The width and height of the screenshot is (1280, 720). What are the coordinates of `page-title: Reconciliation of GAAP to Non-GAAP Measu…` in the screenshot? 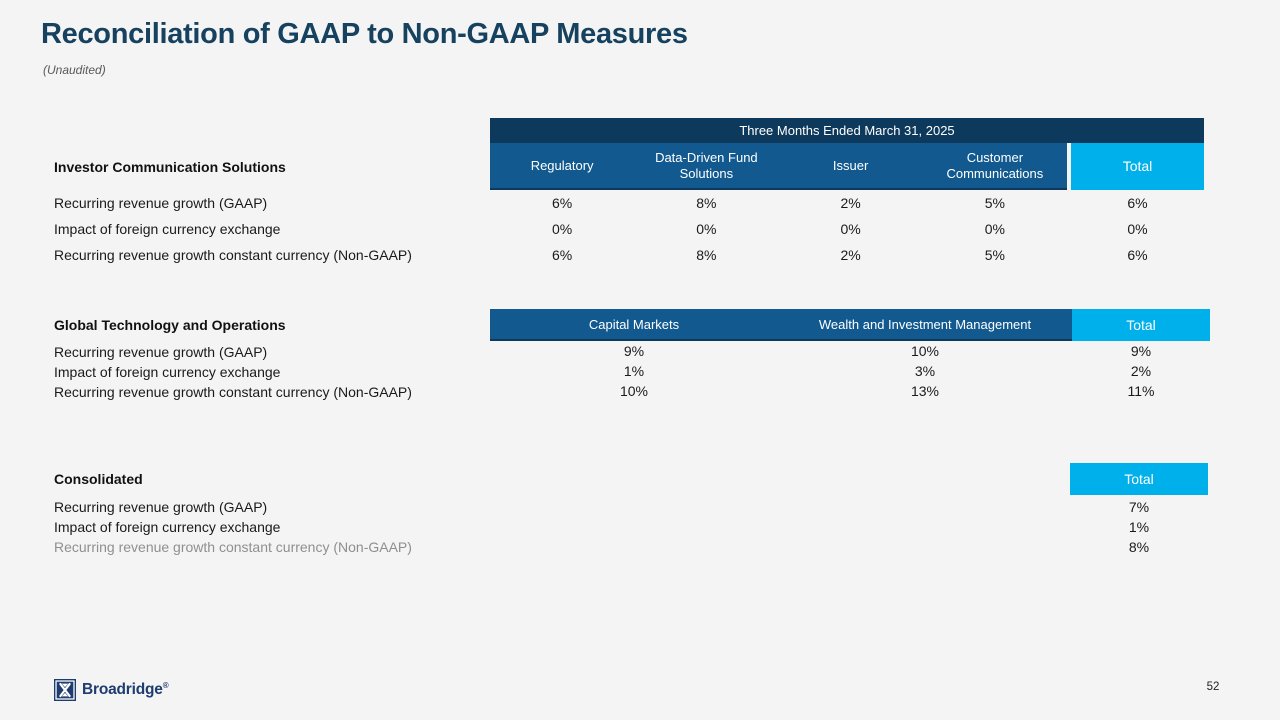 It's located at (364, 34).